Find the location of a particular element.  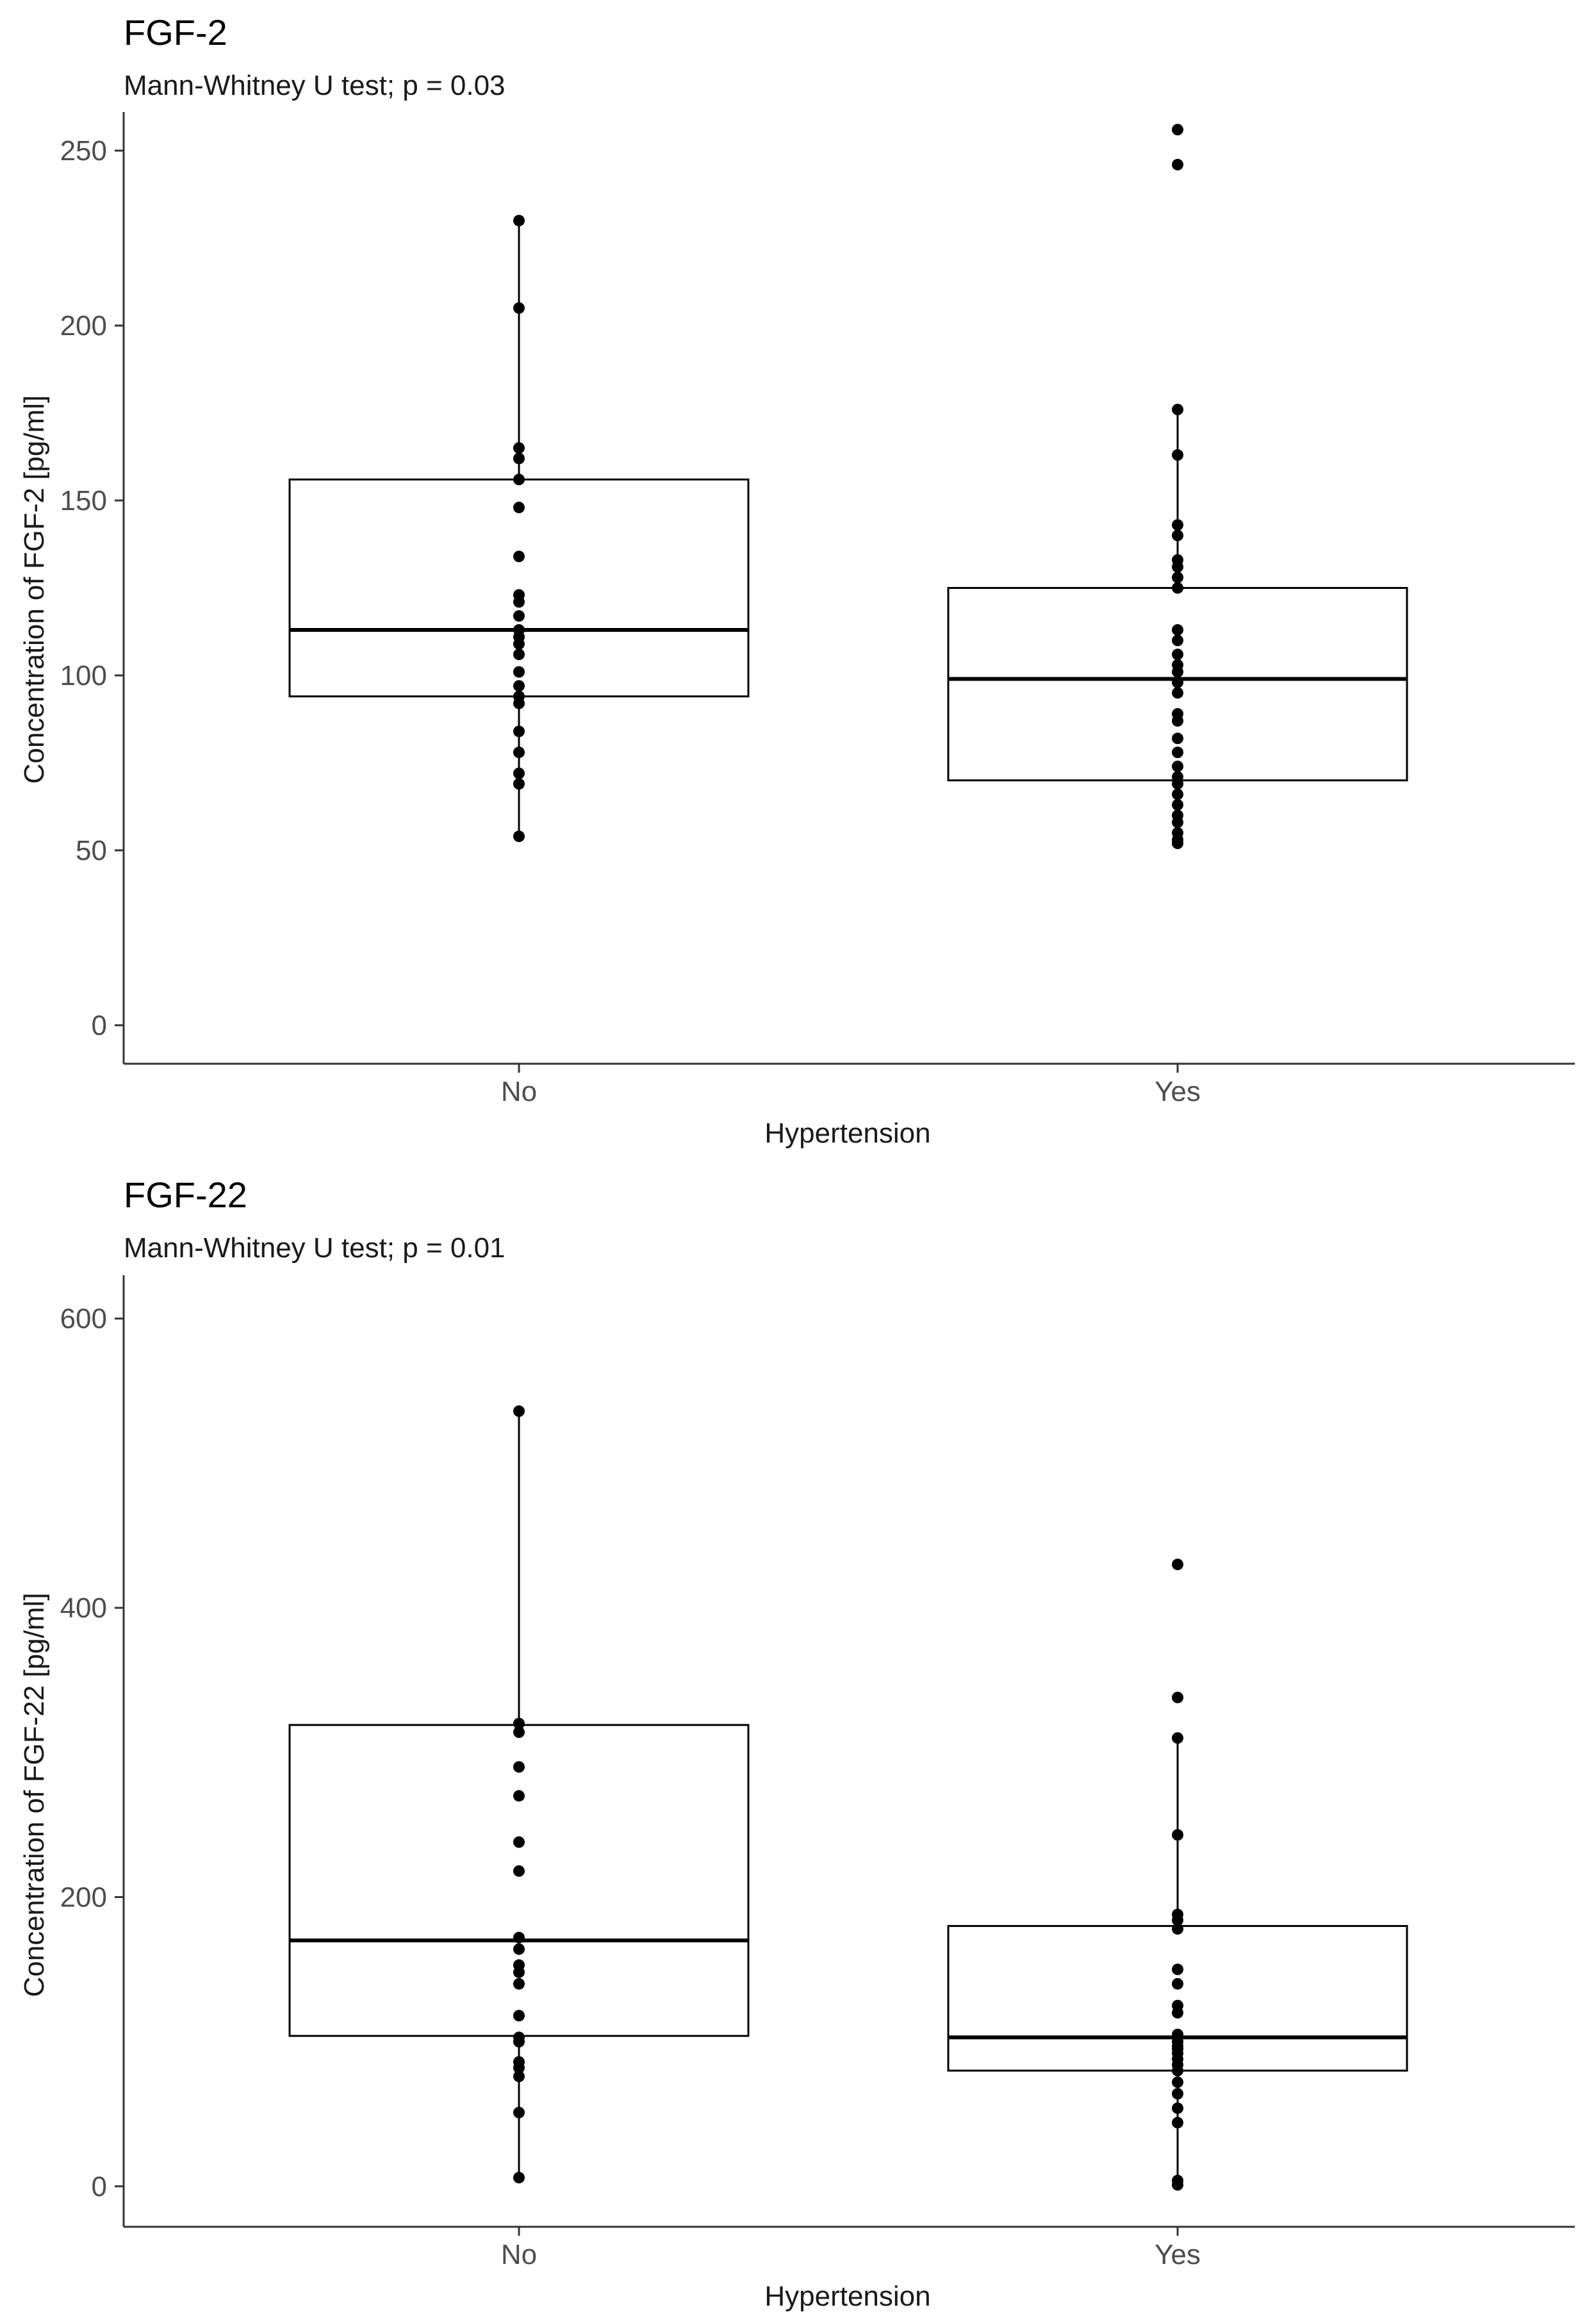

y-axis-title: Concentration of FGF-22 [pg/ml] is located at coordinates (34, 1795).